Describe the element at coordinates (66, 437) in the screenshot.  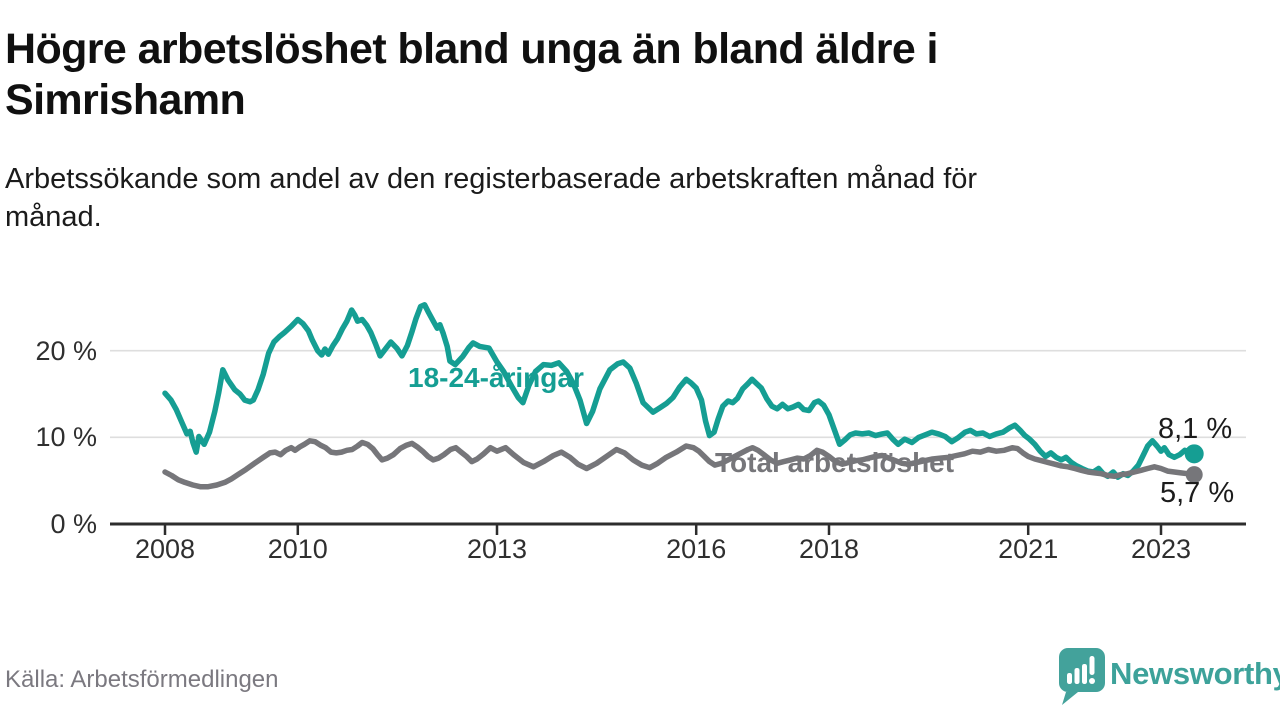
I see `y-tick-label: 10 %` at that location.